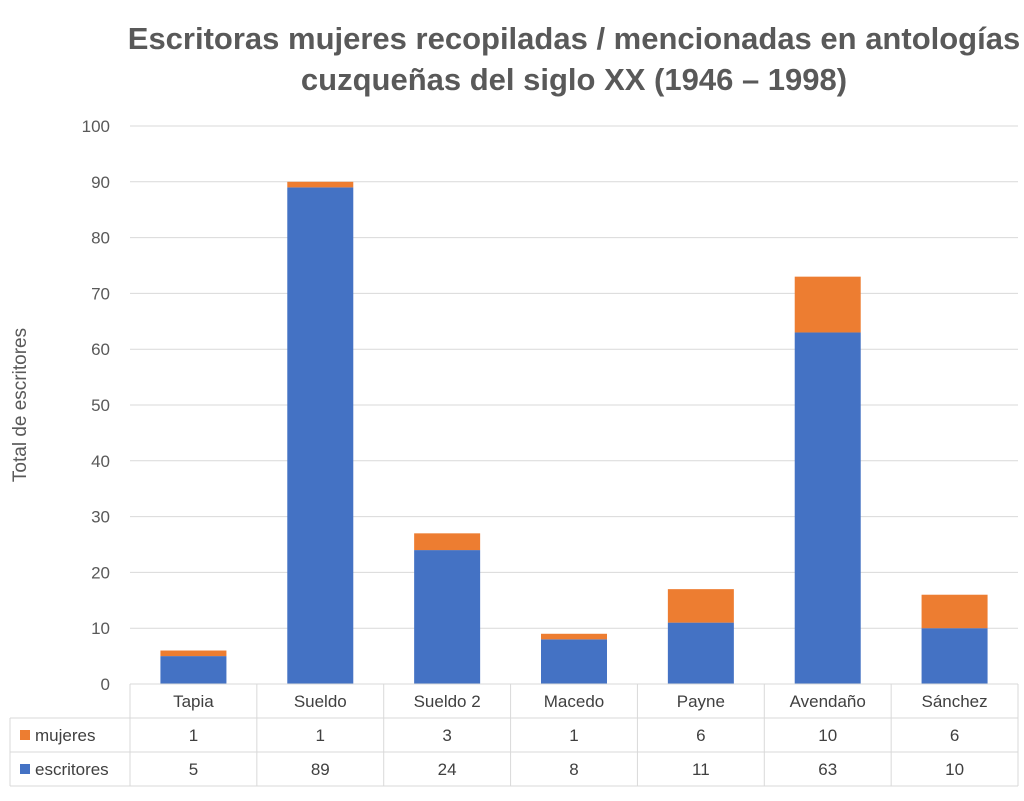 The width and height of the screenshot is (1024, 801). I want to click on y-tick-label-5: 50, so click(100, 405).